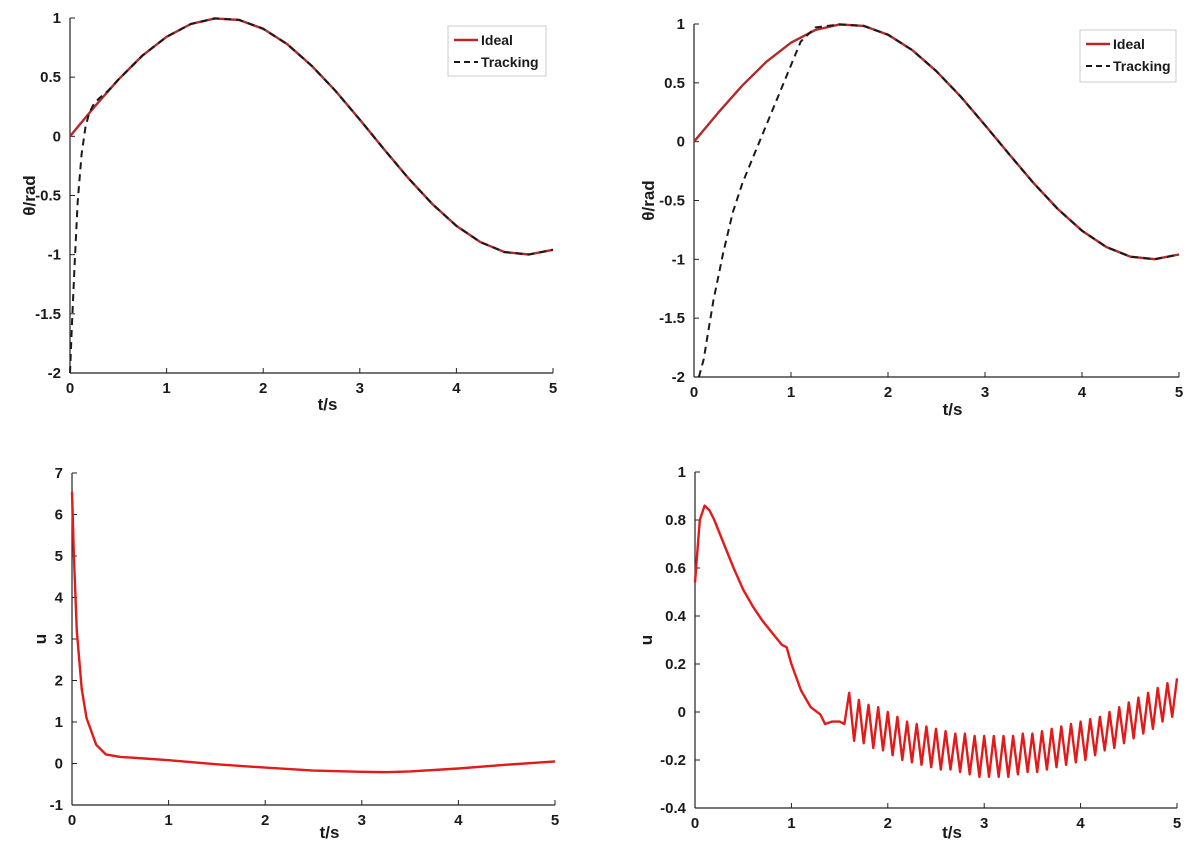 The height and width of the screenshot is (843, 1200). I want to click on y-tick-label: 2, so click(59, 681).